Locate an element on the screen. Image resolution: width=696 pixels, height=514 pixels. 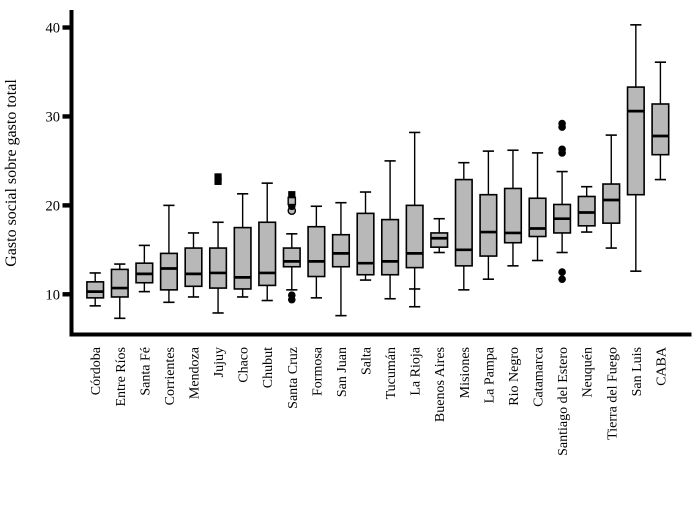
box-la-rioja is located at coordinates (414, 236).